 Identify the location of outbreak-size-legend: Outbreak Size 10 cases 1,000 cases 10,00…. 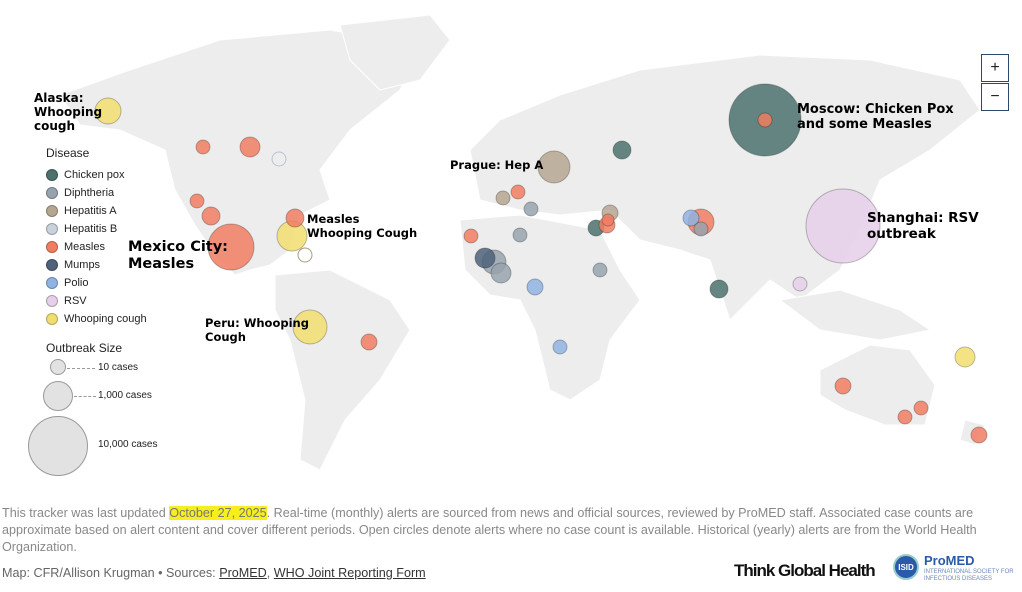
(93, 408).